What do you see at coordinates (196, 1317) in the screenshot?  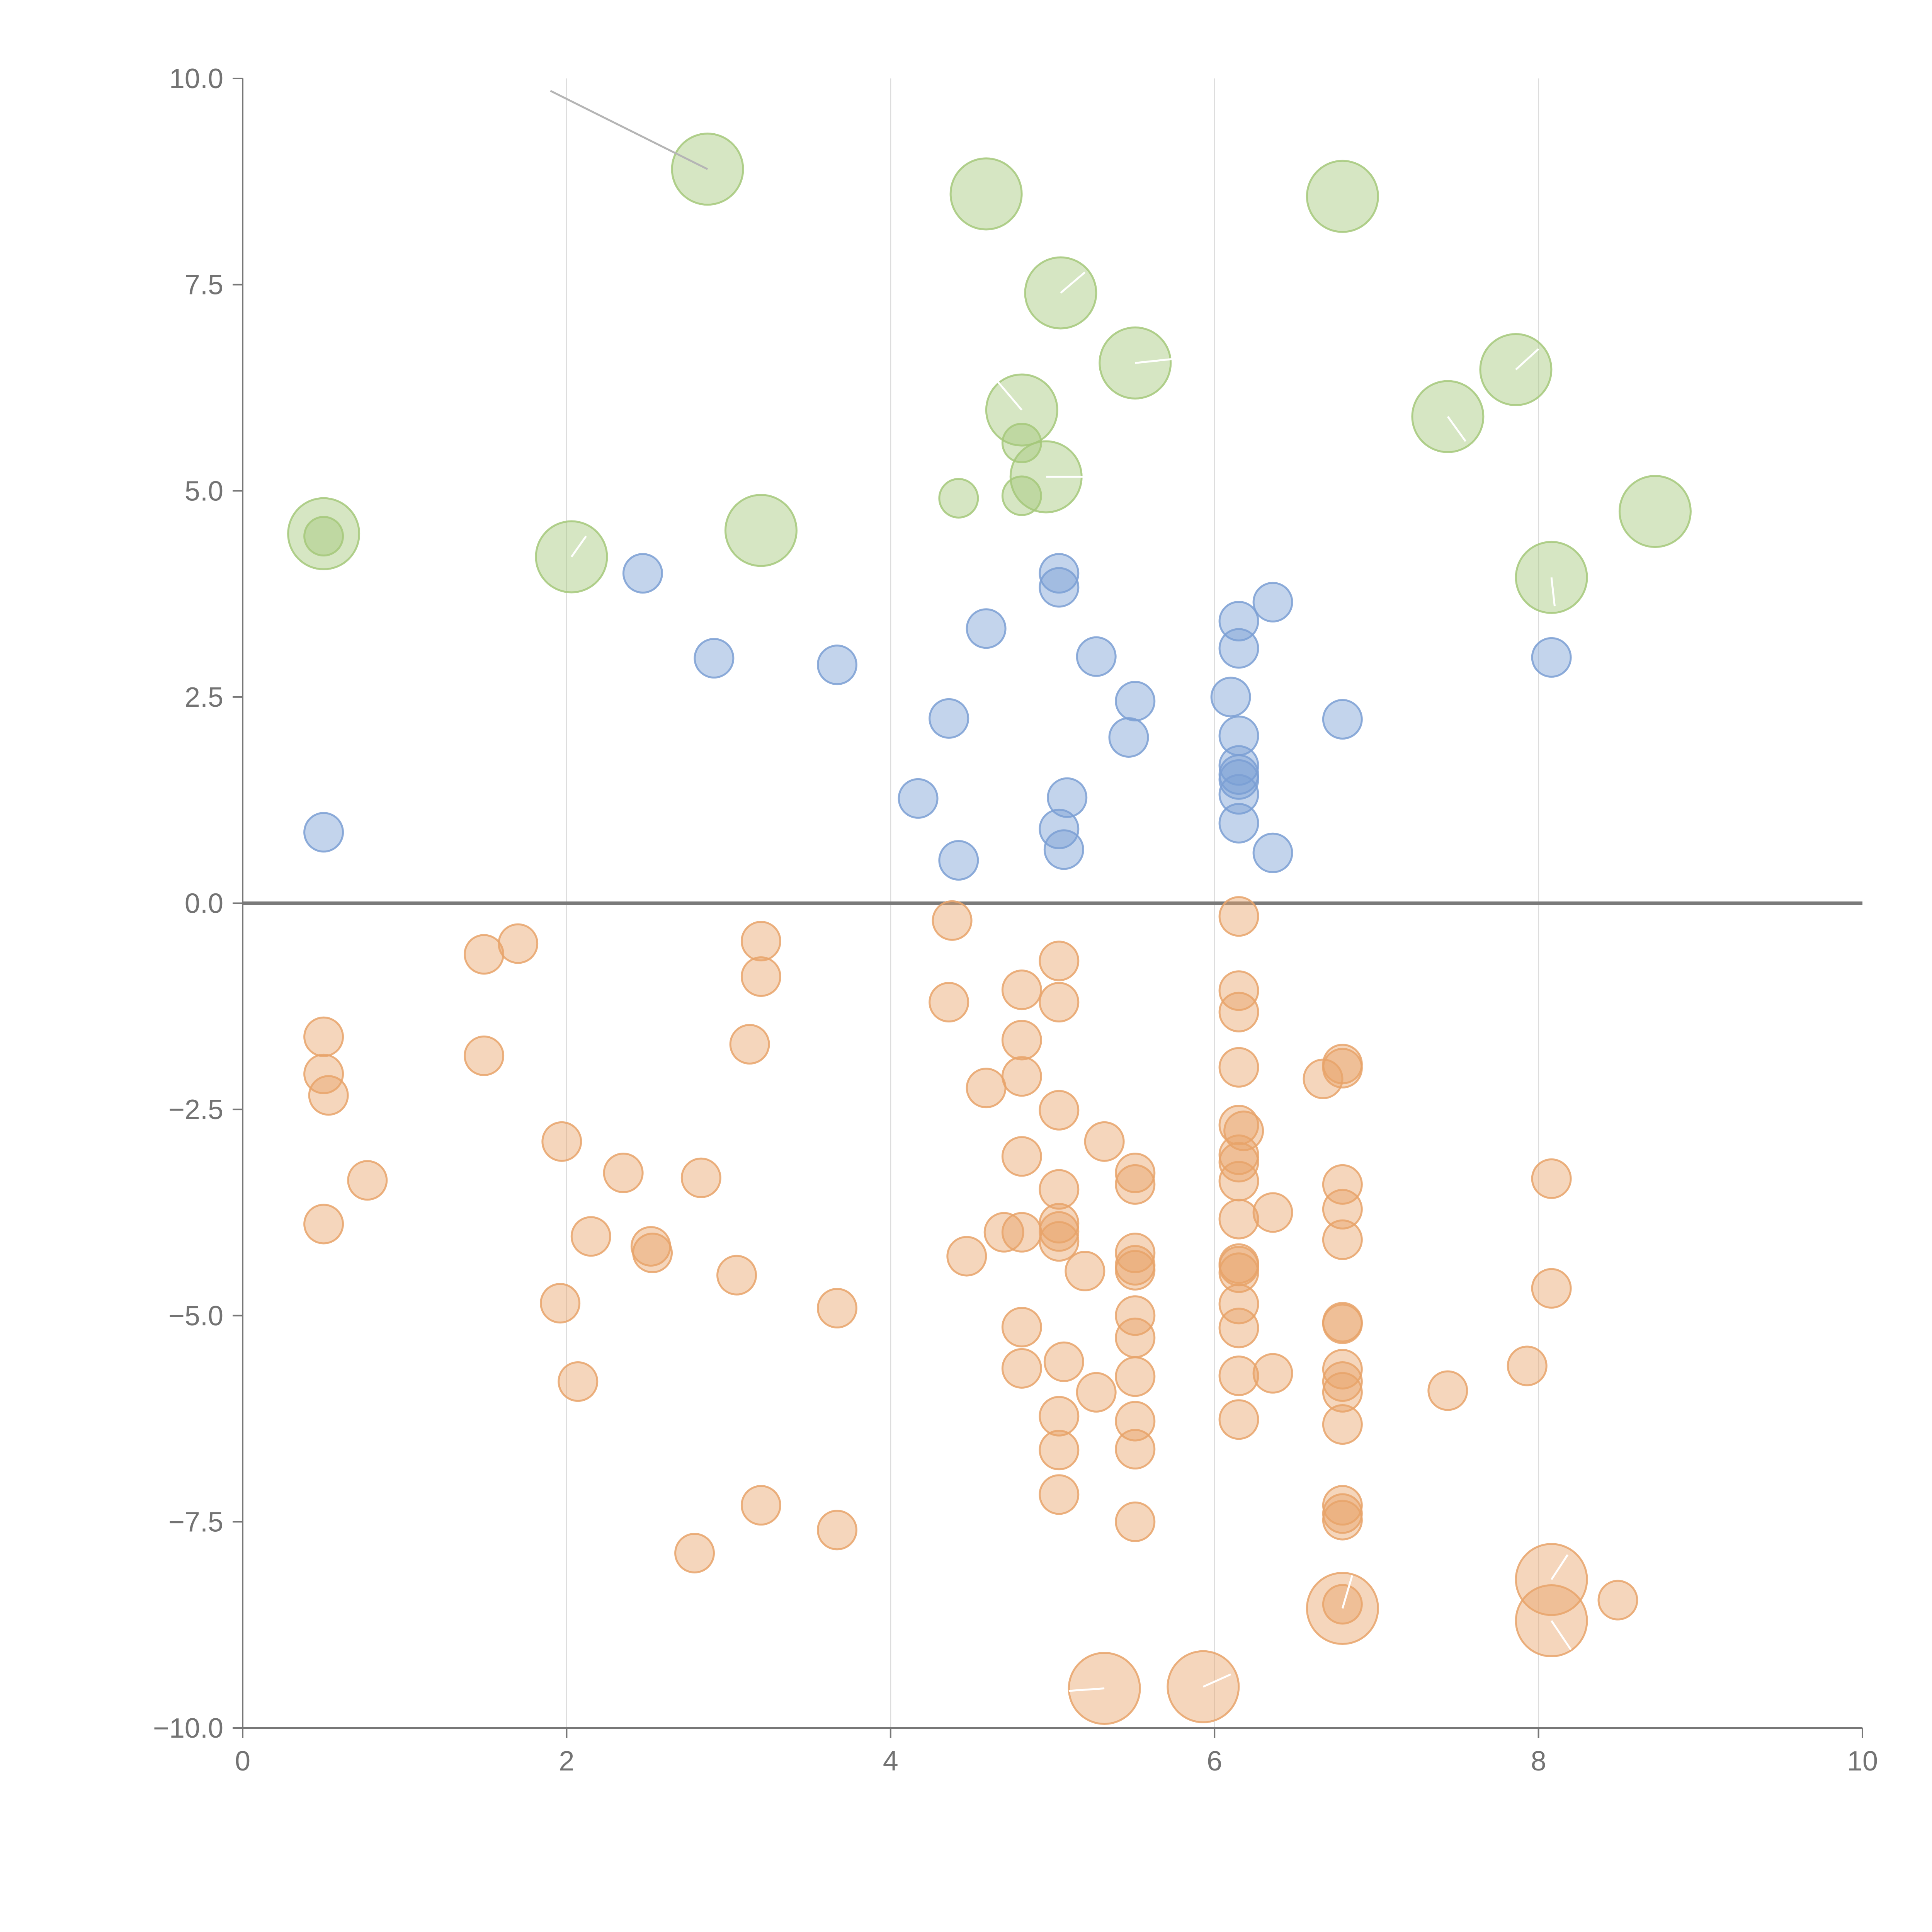 I see `y-tick-label: −5.0` at bounding box center [196, 1317].